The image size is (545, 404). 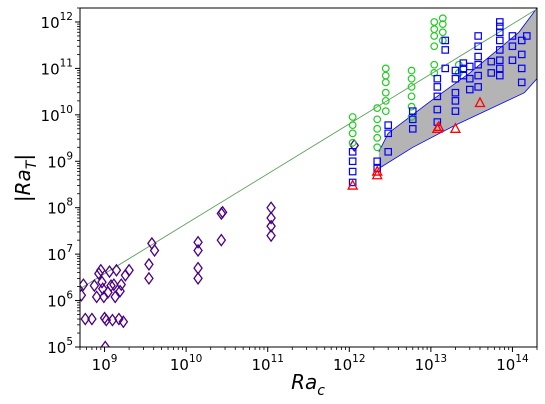 What do you see at coordinates (60, 300) in the screenshot?
I see `y-tick-label: 10⁶` at bounding box center [60, 300].